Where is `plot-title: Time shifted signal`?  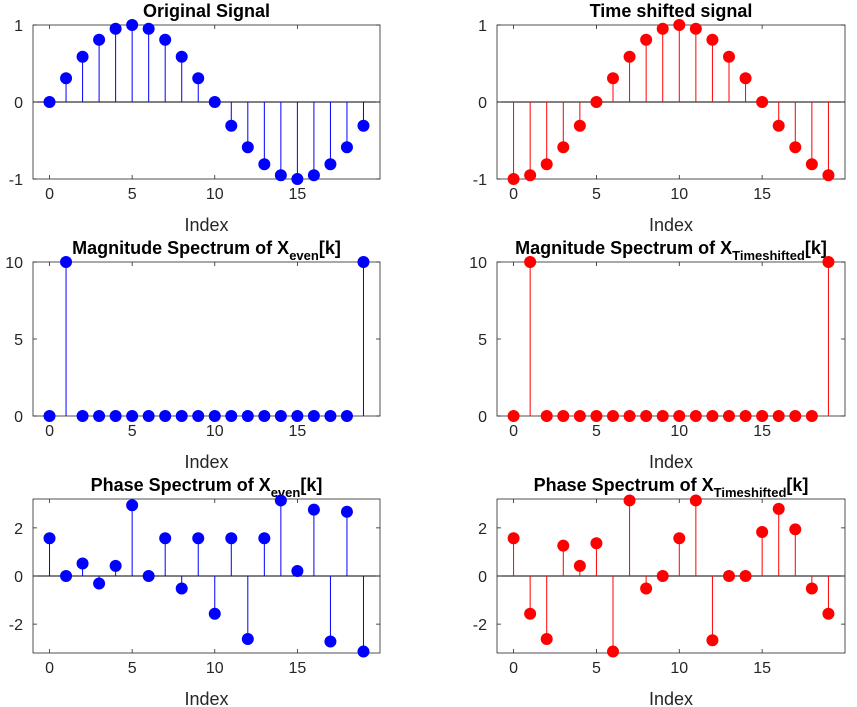
plot-title: Time shifted signal is located at coordinates (671, 11).